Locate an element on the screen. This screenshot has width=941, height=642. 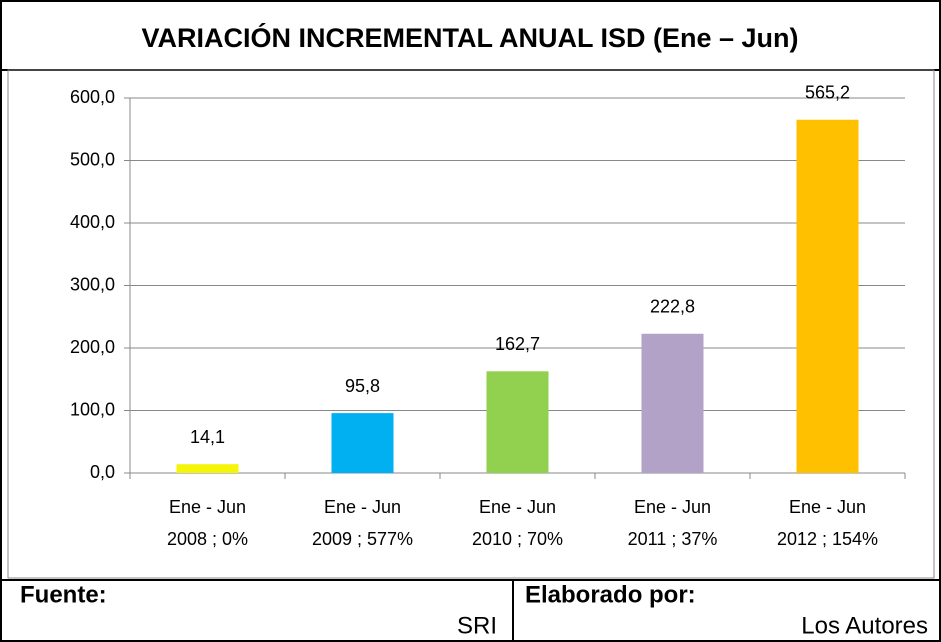
data-label: 162,7 is located at coordinates (517, 344).